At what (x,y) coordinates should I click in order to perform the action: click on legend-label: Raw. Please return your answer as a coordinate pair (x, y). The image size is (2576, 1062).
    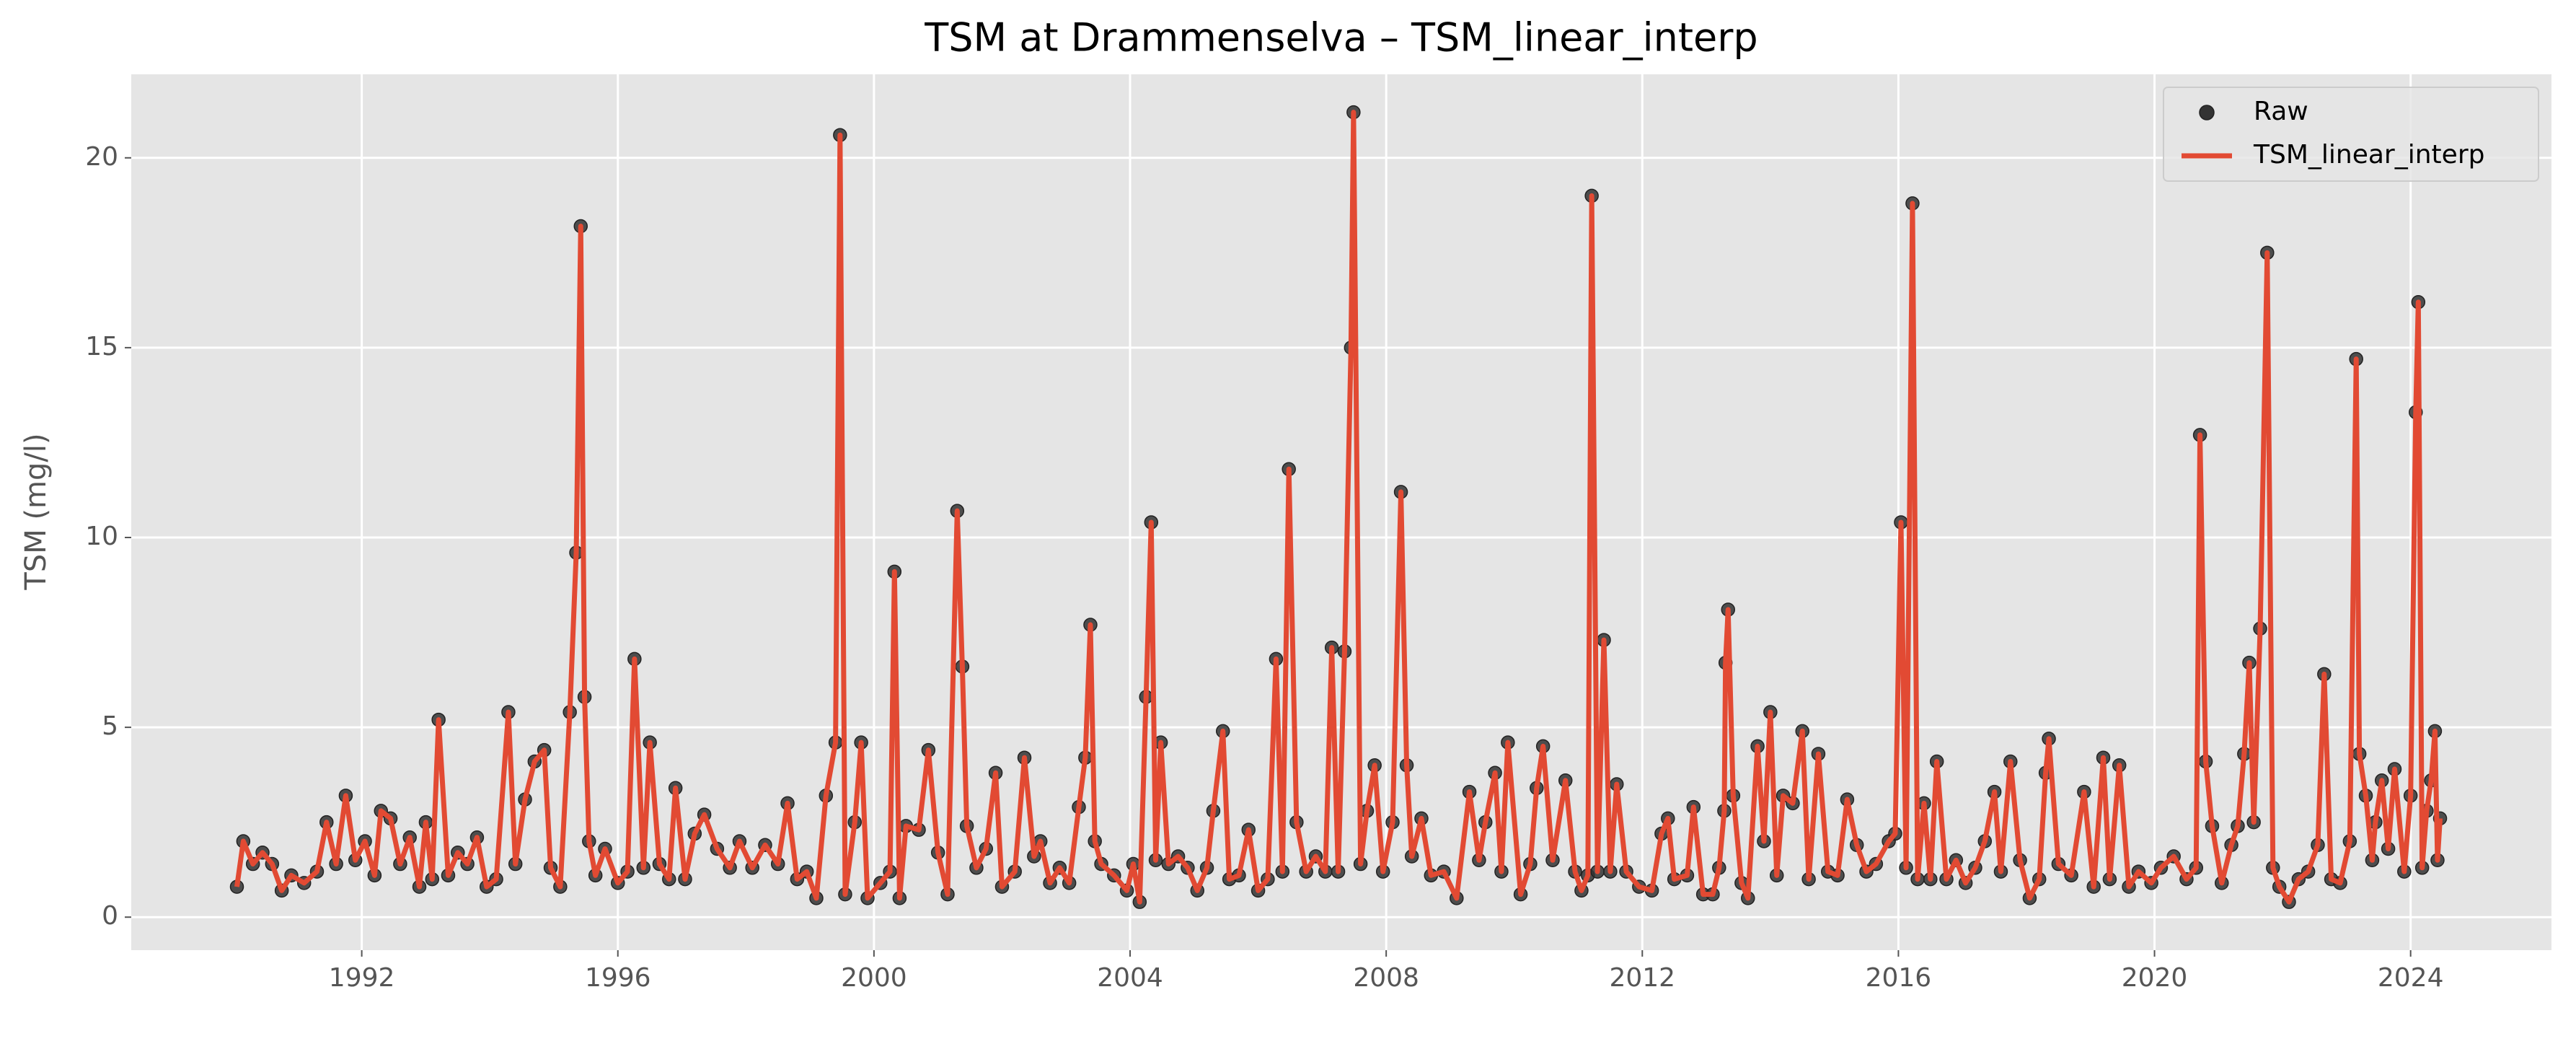
    Looking at the image, I should click on (2281, 111).